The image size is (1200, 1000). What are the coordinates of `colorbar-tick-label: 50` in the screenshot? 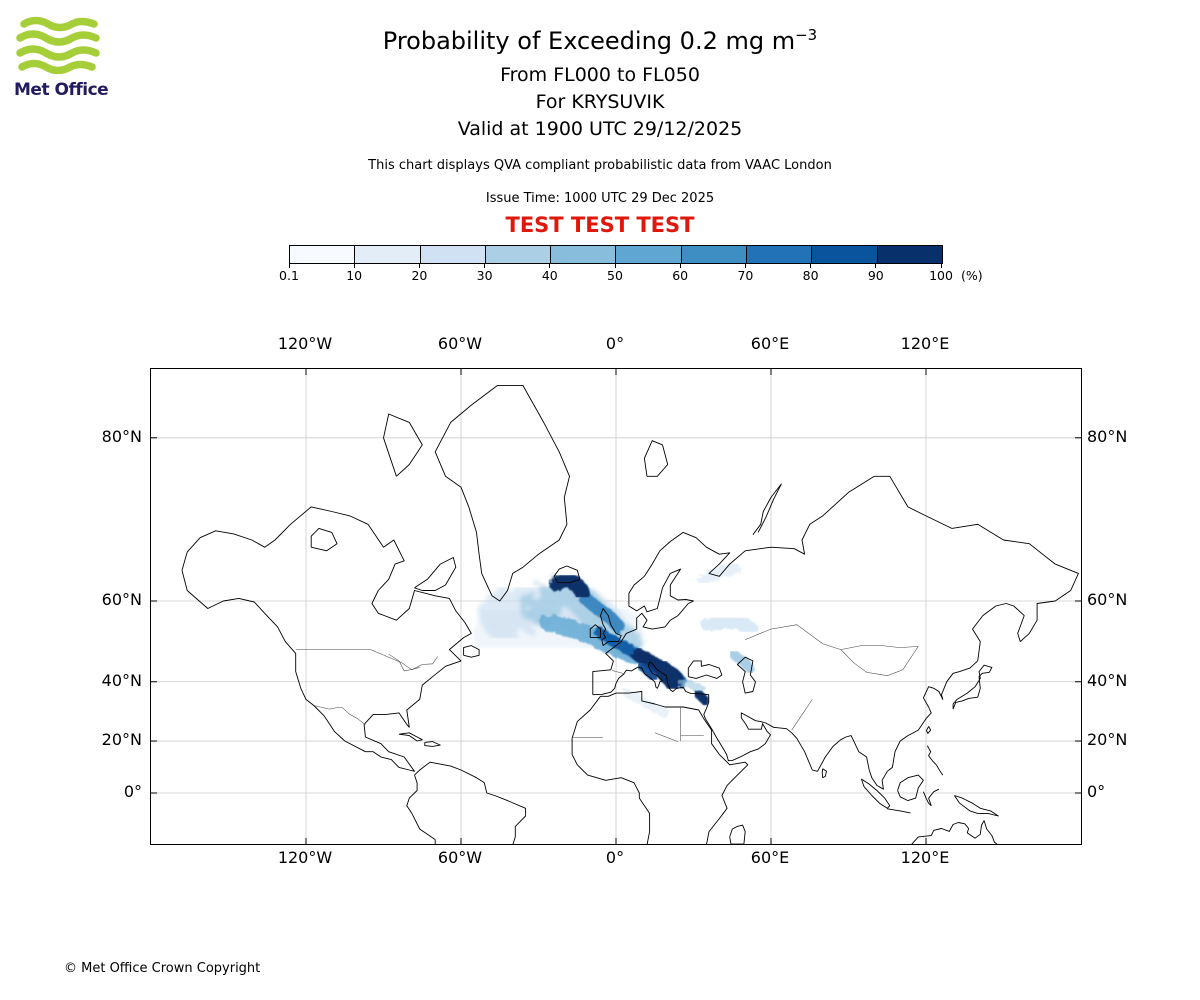 It's located at (615, 275).